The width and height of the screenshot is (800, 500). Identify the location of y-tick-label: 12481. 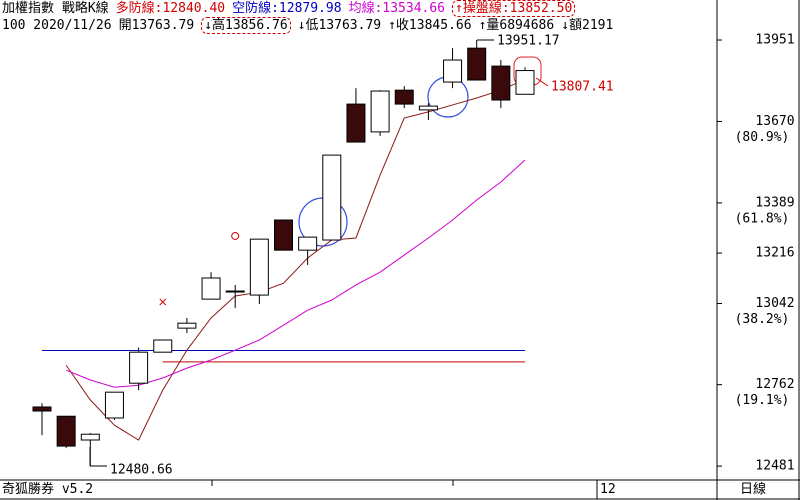
(774, 466).